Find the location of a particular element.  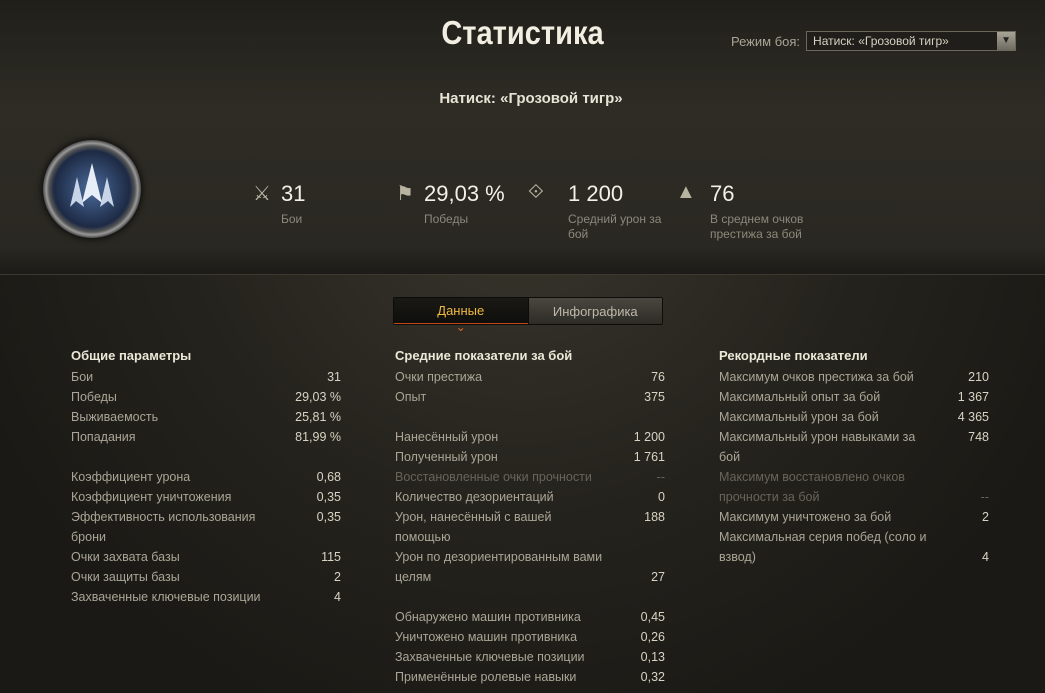

stat-row: Полученный урон 1 761 is located at coordinates (530, 457).